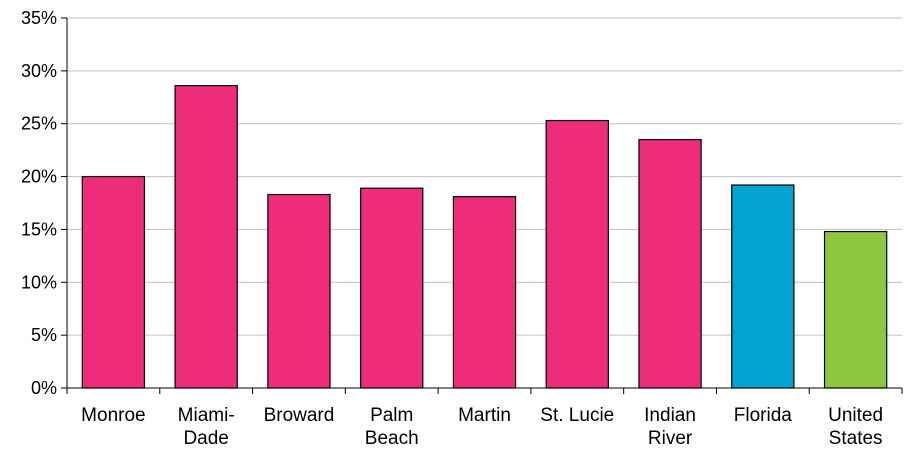 The height and width of the screenshot is (456, 912). What do you see at coordinates (577, 415) in the screenshot?
I see `x-category-label: St. Lucie` at bounding box center [577, 415].